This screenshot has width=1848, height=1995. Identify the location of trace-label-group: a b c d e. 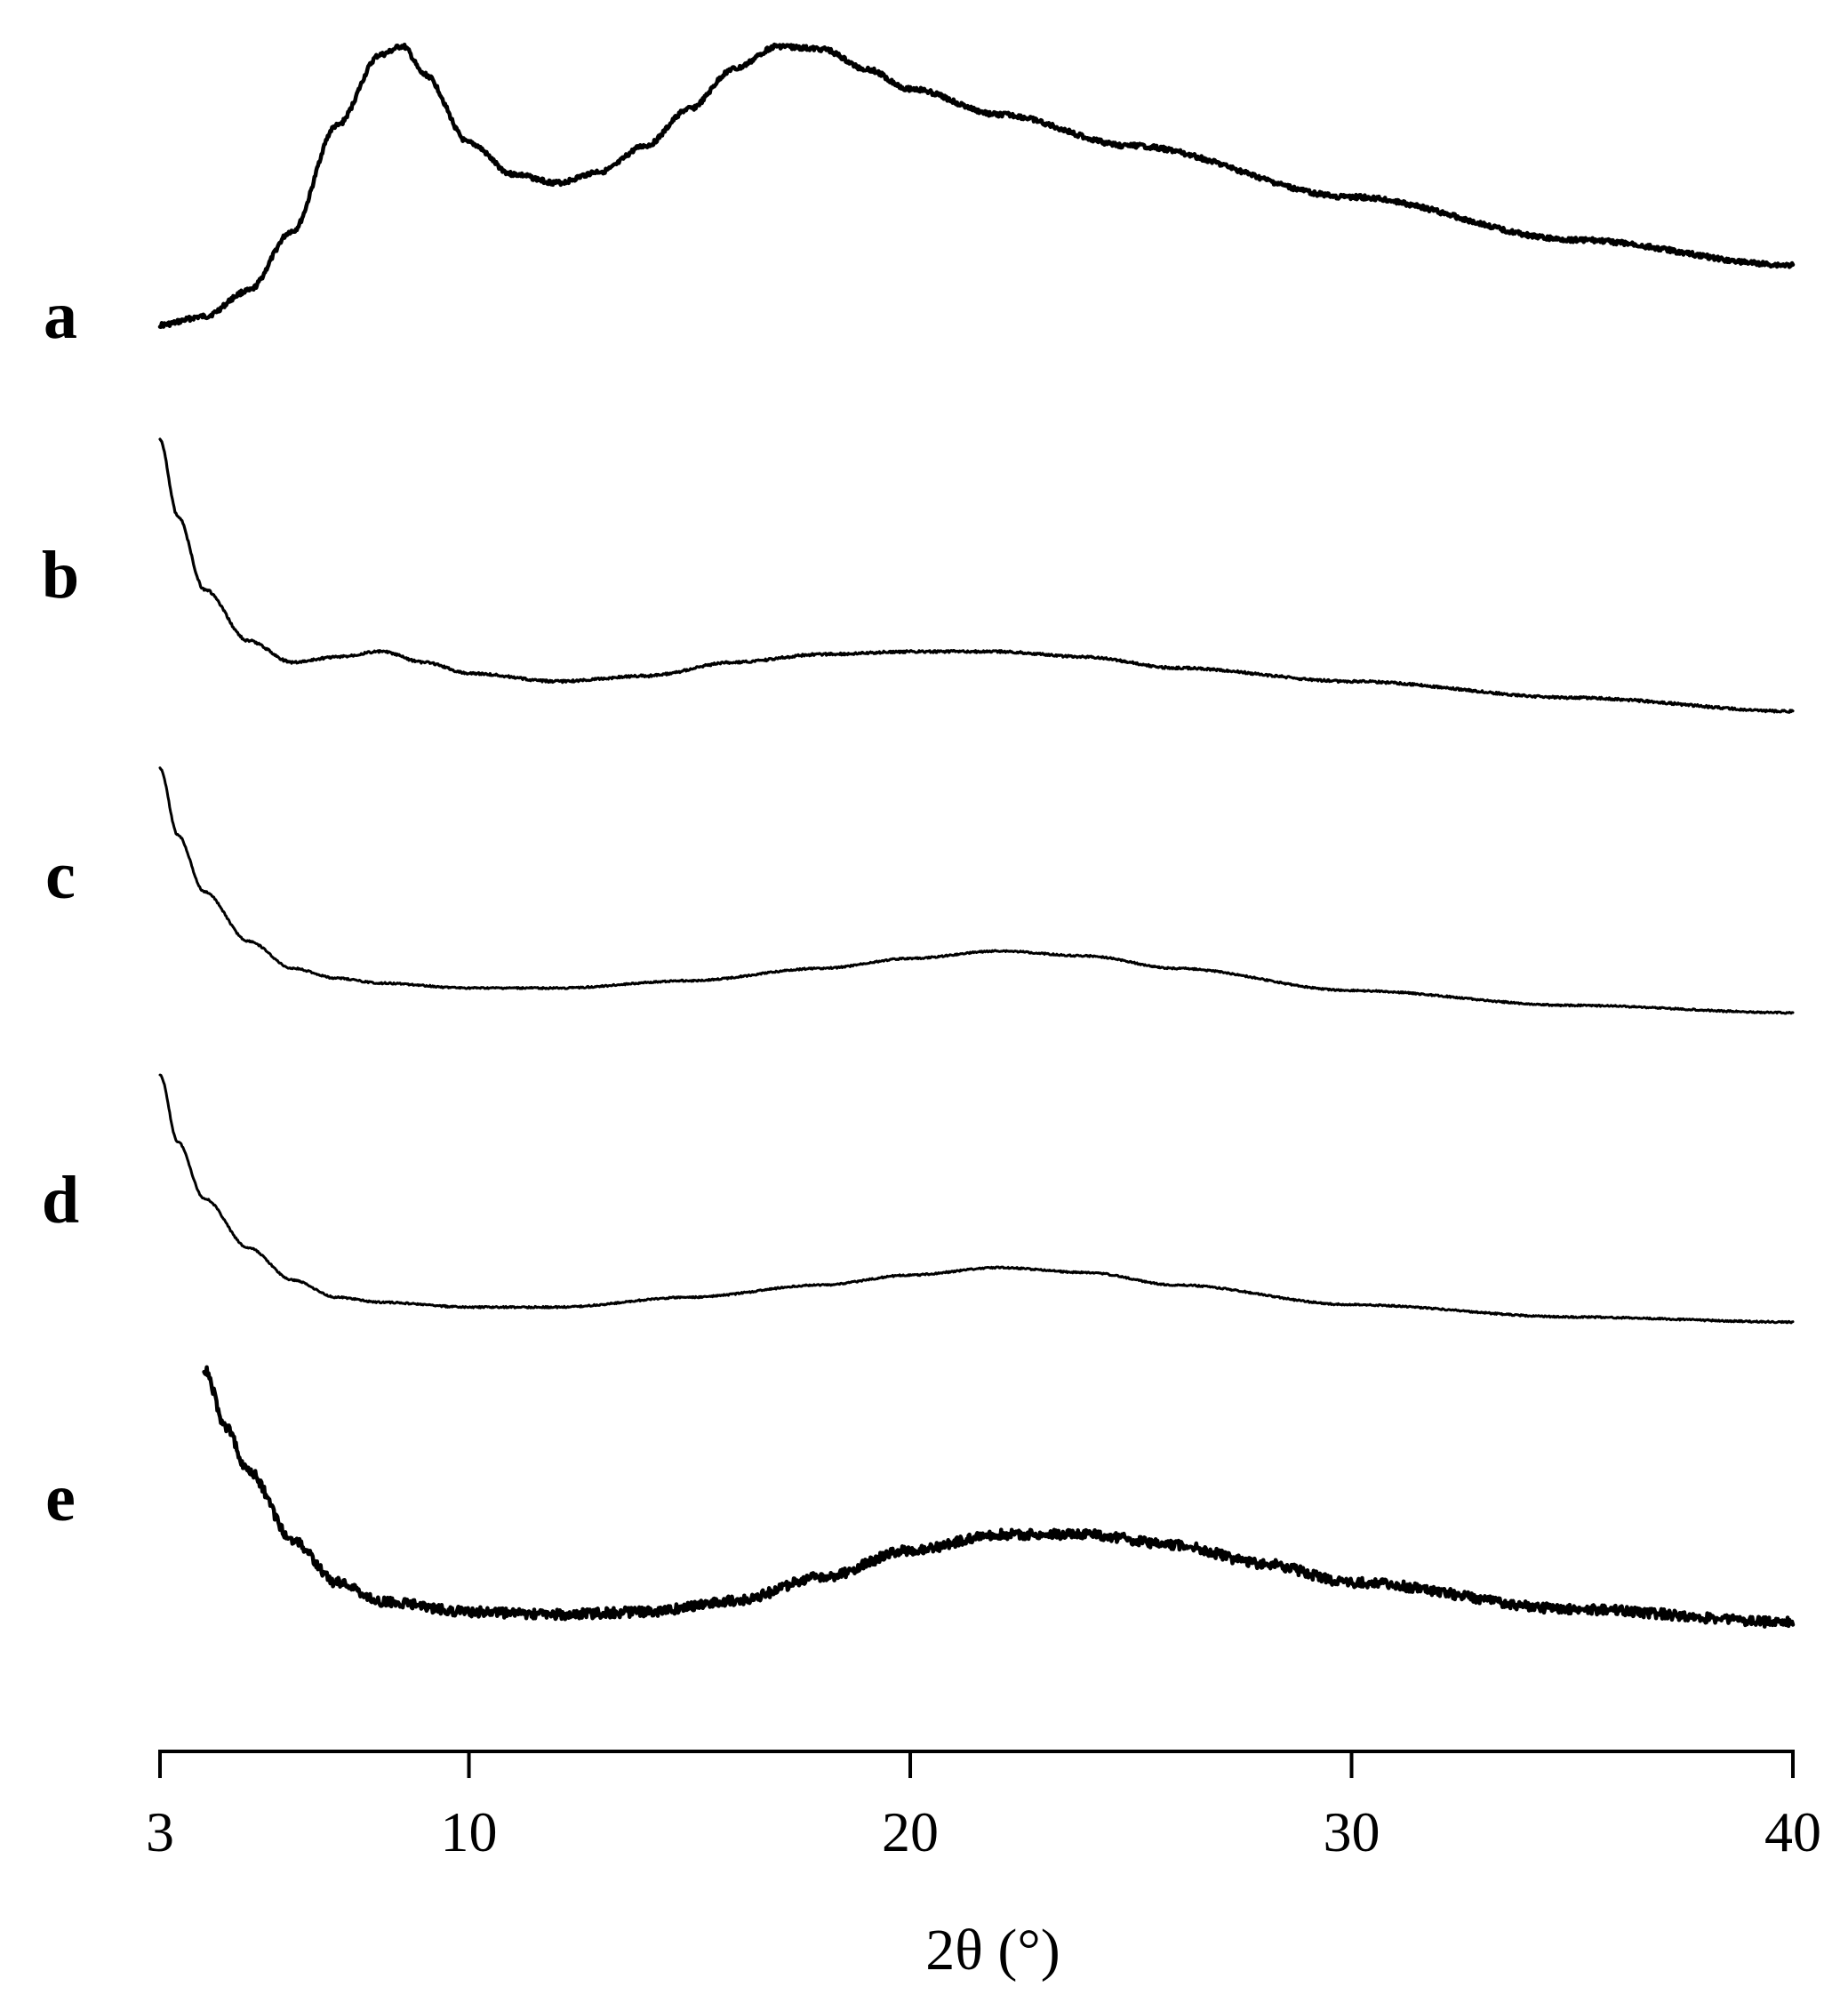
(60, 907).